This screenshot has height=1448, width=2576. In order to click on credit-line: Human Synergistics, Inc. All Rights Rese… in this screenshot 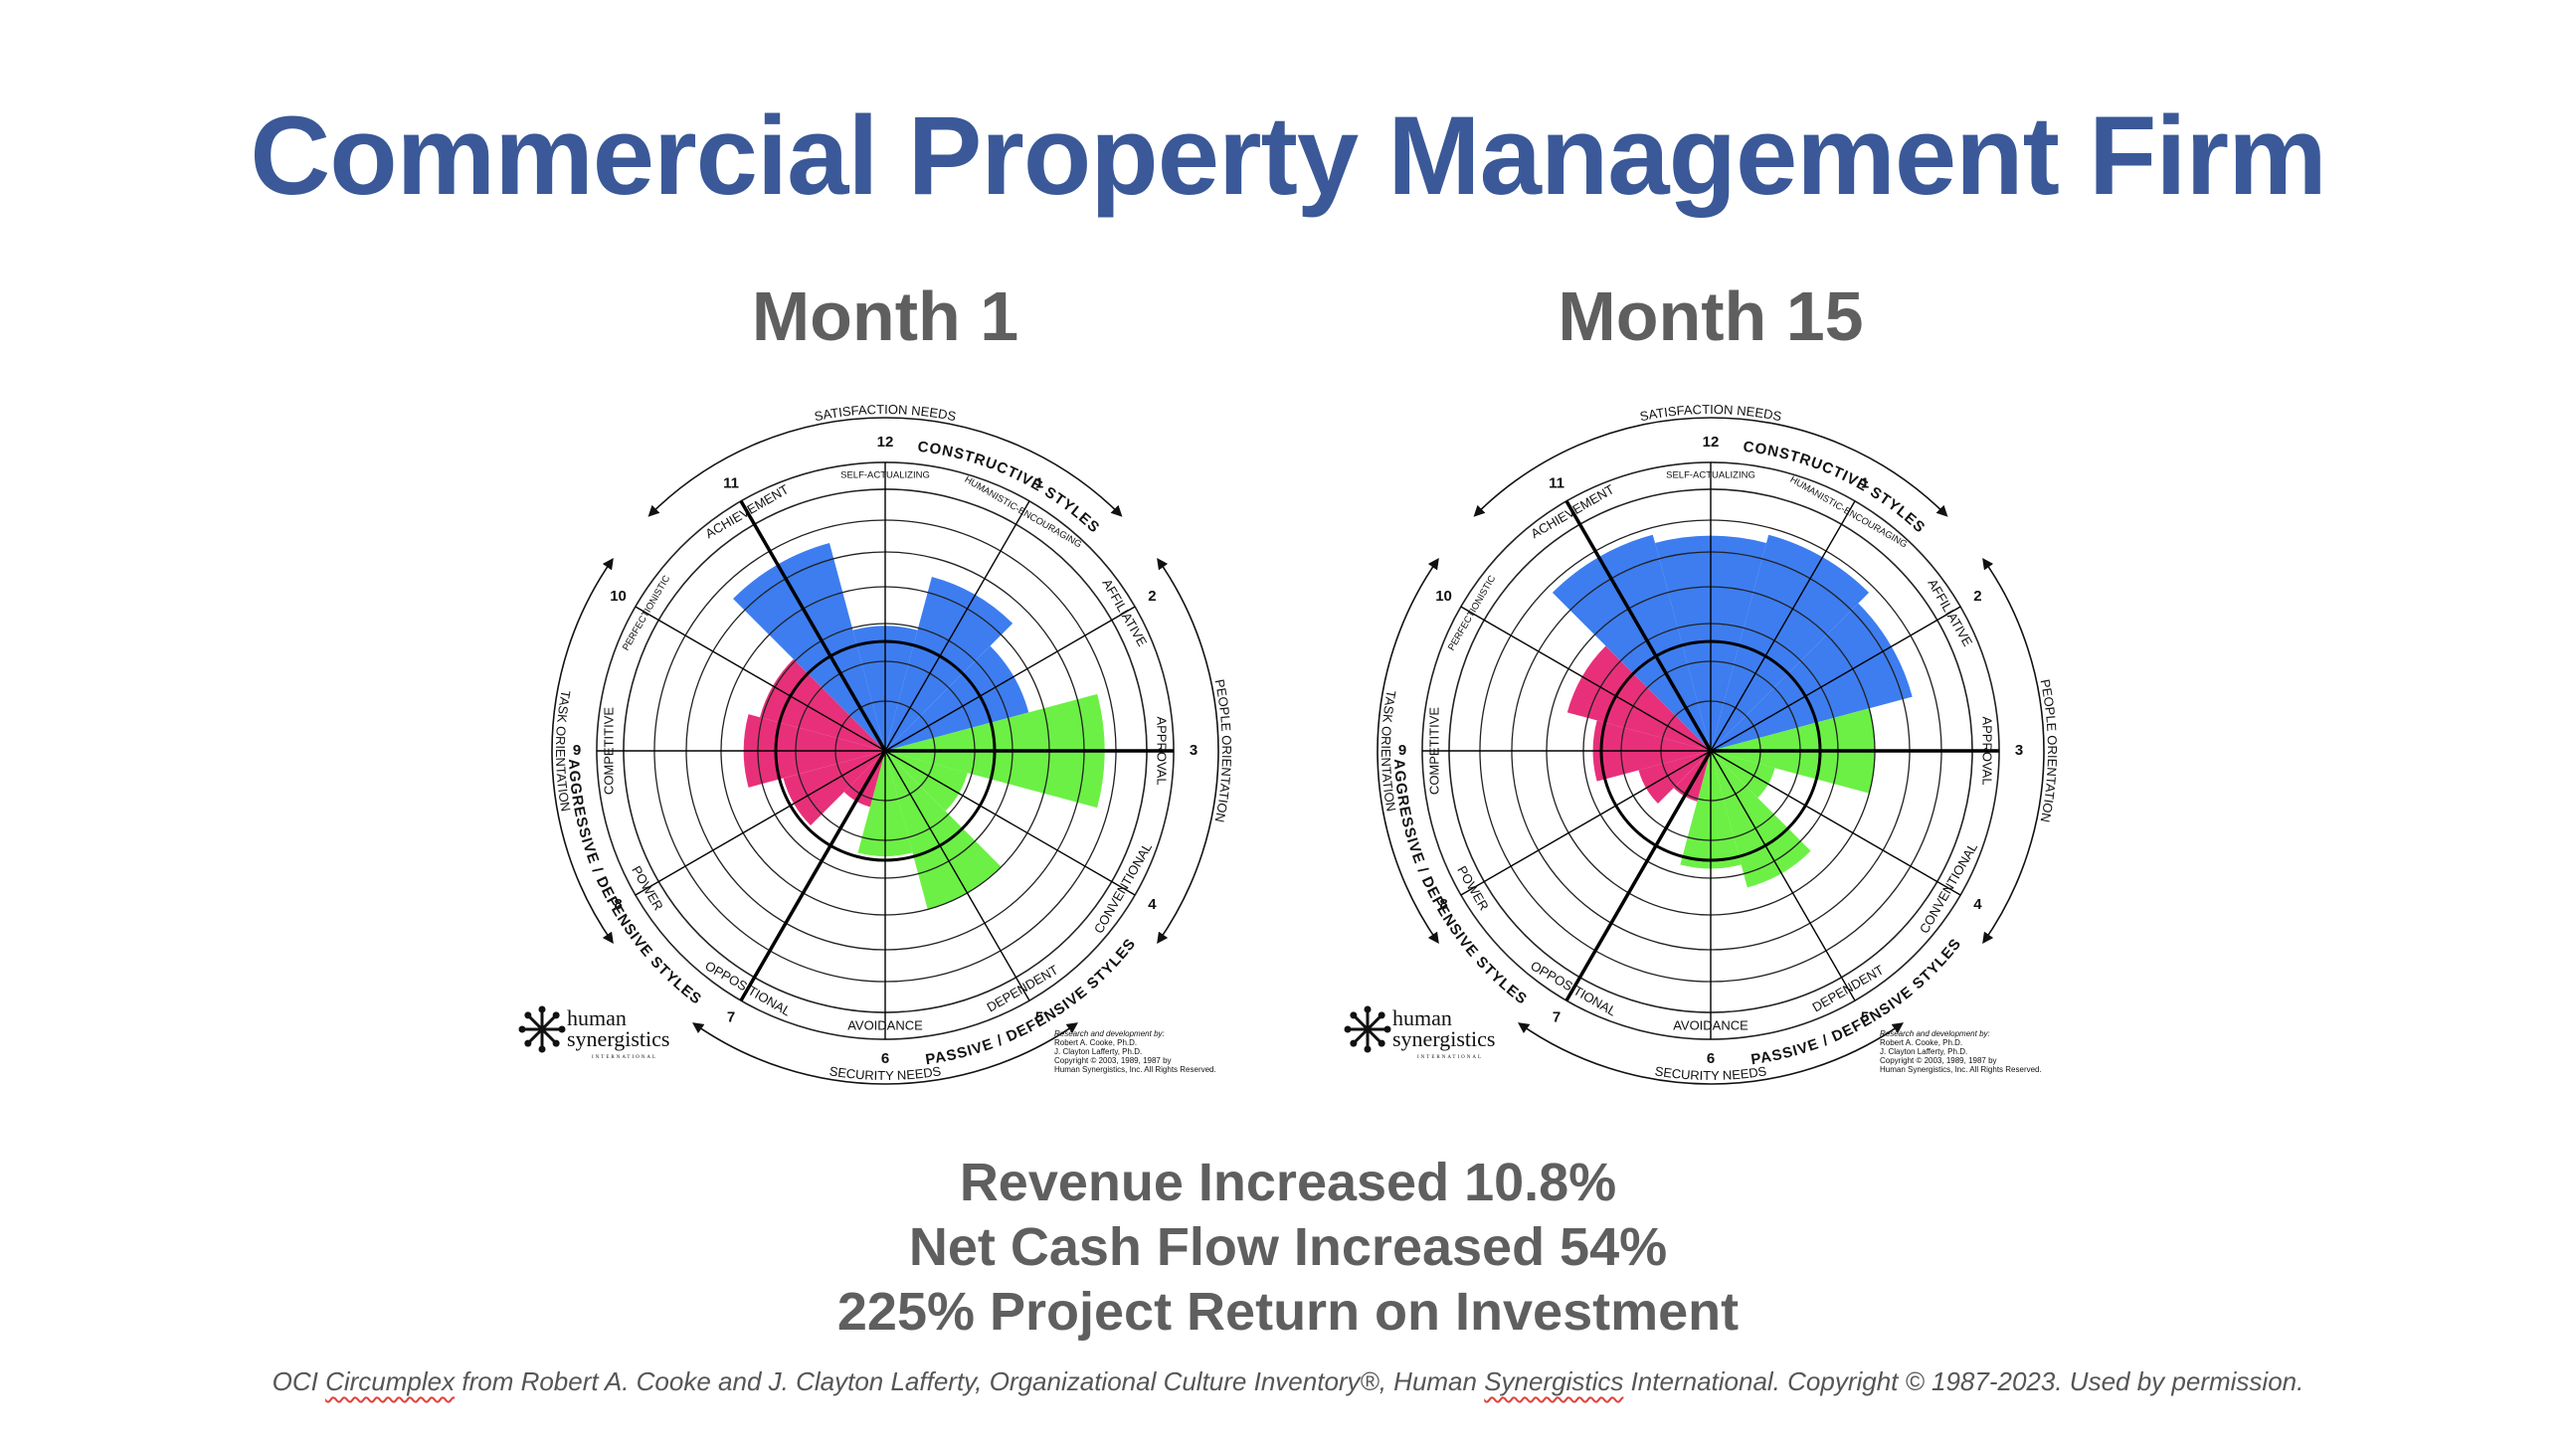, I will do `click(1961, 1069)`.